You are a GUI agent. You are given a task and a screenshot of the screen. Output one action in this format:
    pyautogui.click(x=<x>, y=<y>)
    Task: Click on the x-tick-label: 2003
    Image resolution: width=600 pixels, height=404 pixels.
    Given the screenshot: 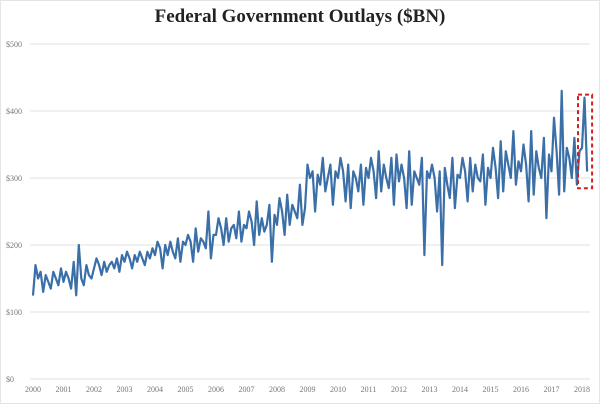 What is the action you would take?
    pyautogui.click(x=125, y=389)
    